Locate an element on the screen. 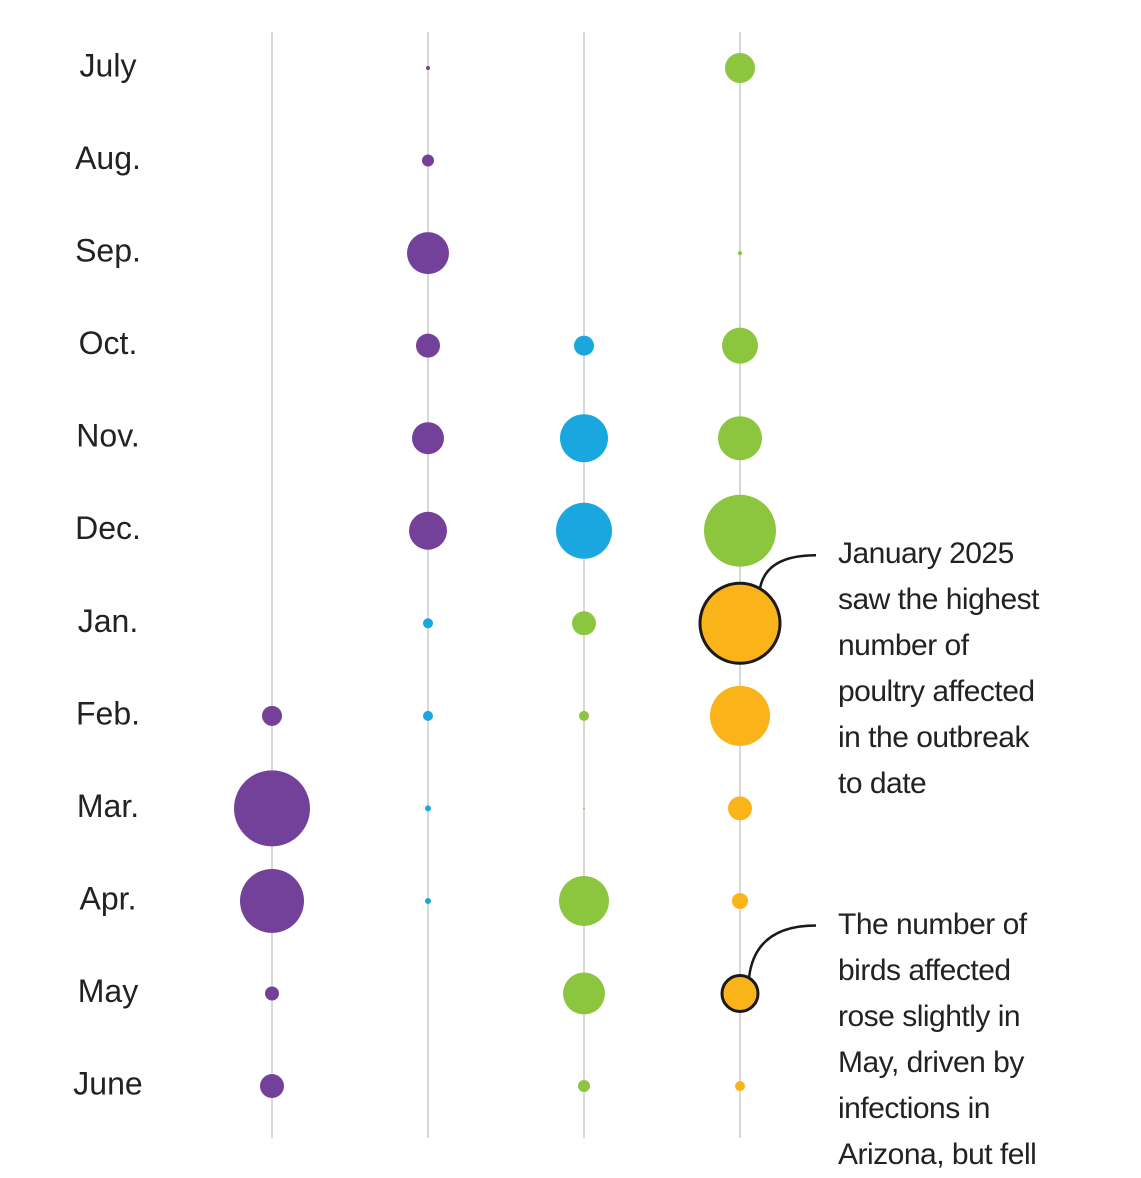 Image resolution: width=1141 pixels, height=1178 pixels. row-label: Oct. is located at coordinates (108, 343).